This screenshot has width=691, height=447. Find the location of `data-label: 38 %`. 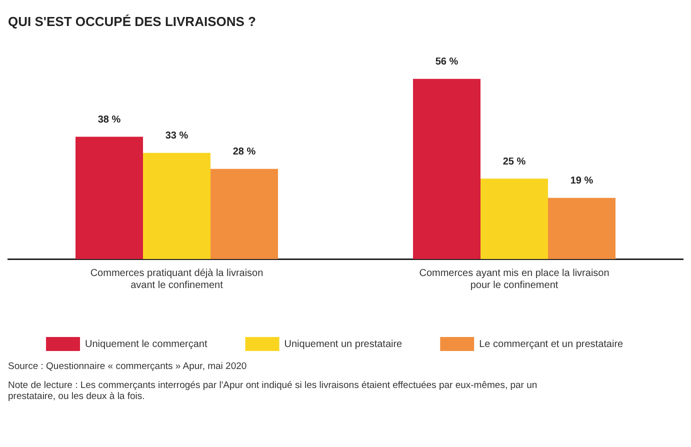

data-label: 38 % is located at coordinates (109, 120).